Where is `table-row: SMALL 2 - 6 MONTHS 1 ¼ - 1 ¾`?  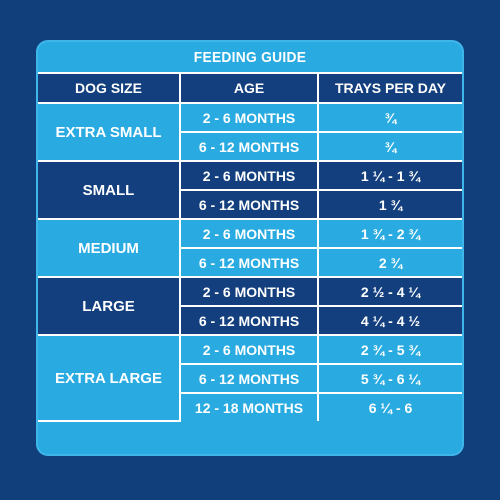
table-row: SMALL 2 - 6 MONTHS 1 ¼ - 1 ¾ is located at coordinates (250, 190).